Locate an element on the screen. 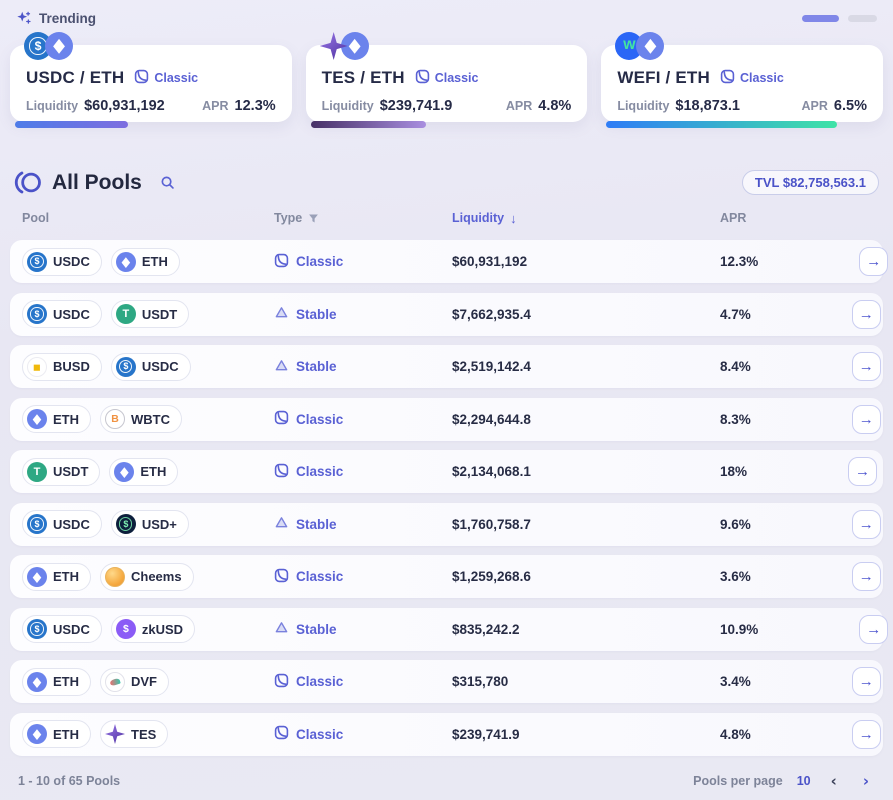 The image size is (893, 800). carousel-pagination is located at coordinates (839, 18).